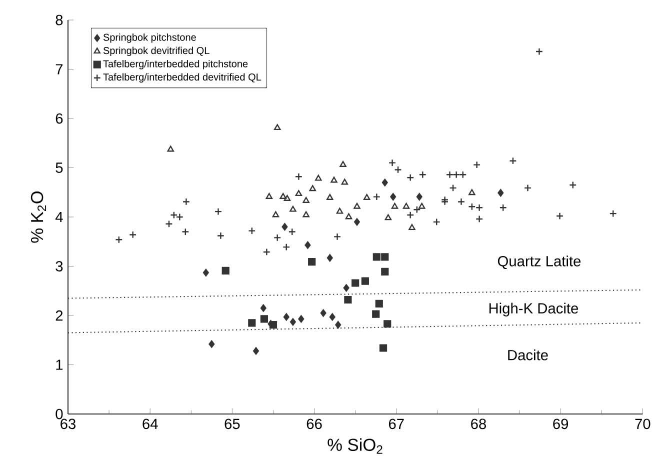 The image size is (663, 467). I want to click on y-tick-label: 6, so click(59, 118).